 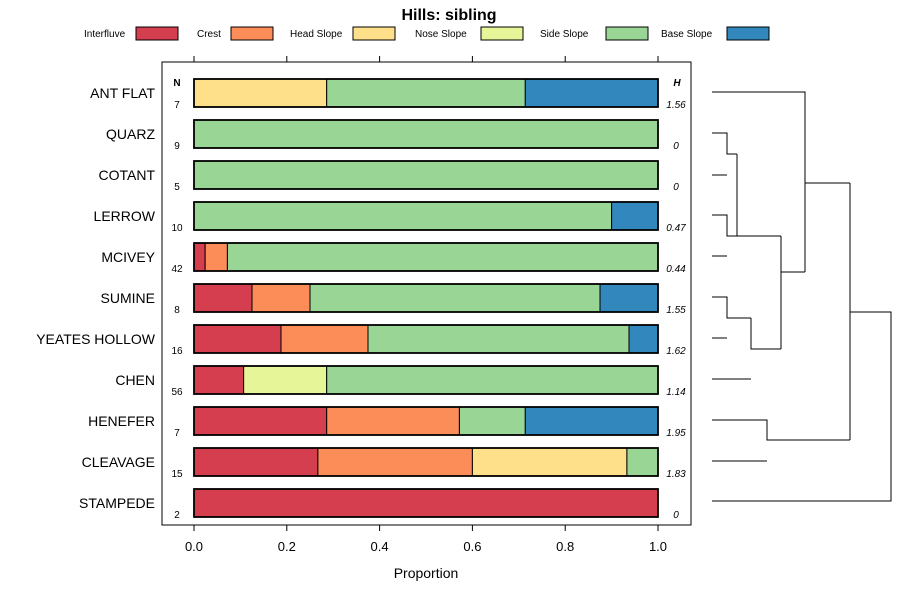 What do you see at coordinates (177, 392) in the screenshot?
I see `n-value-chen: 56` at bounding box center [177, 392].